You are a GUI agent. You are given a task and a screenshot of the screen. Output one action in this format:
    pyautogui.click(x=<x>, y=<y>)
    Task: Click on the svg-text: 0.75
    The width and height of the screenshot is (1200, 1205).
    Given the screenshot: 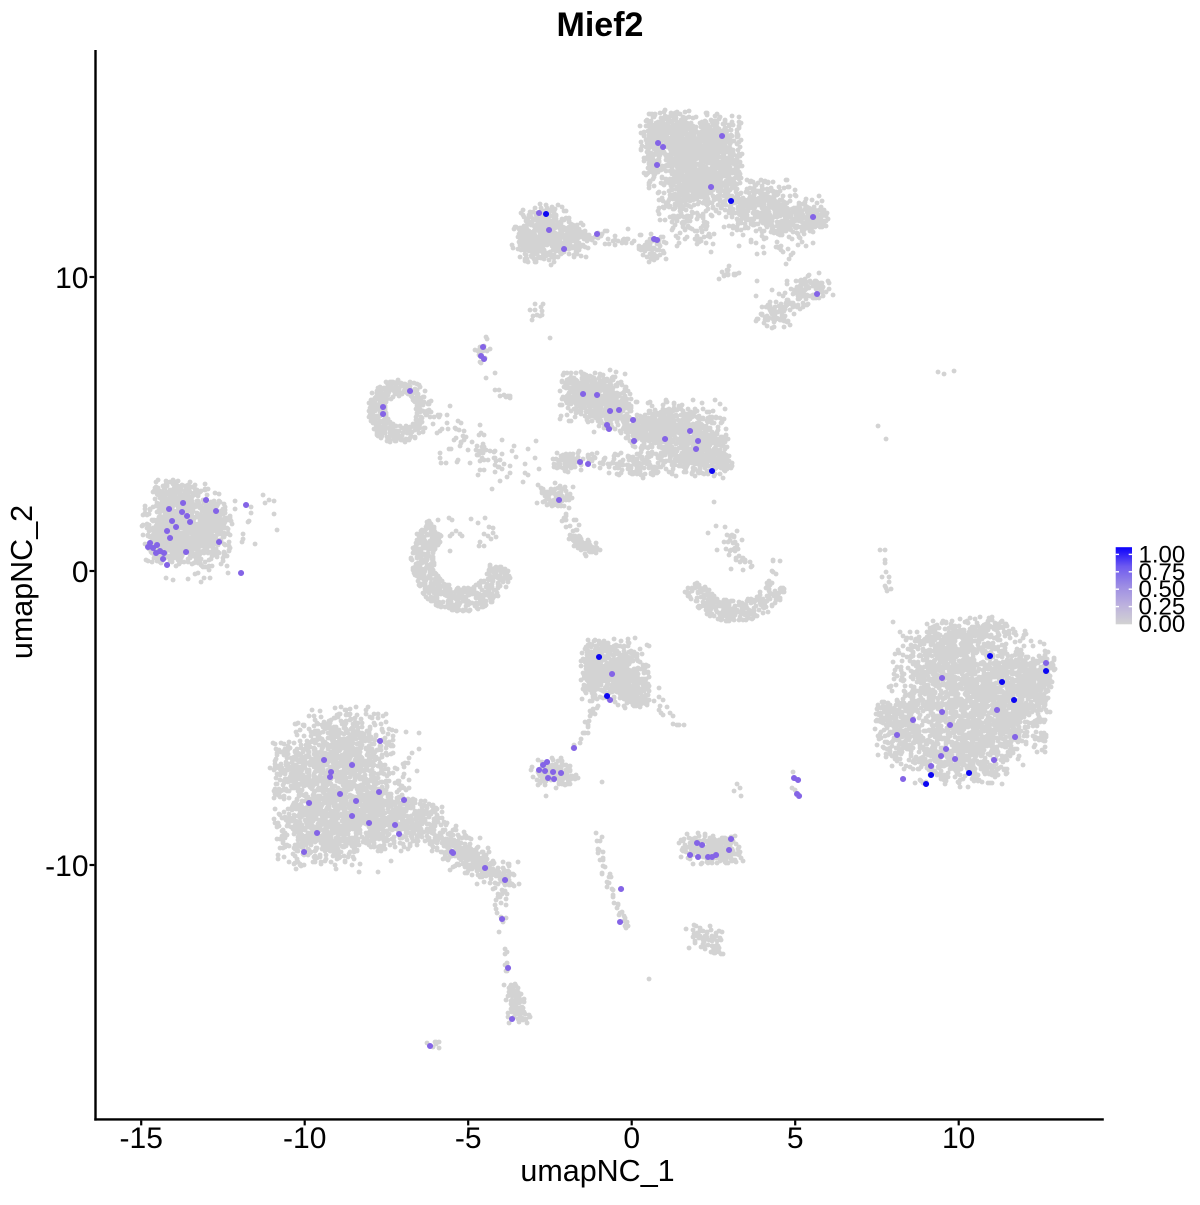 What is the action you would take?
    pyautogui.click(x=1162, y=572)
    